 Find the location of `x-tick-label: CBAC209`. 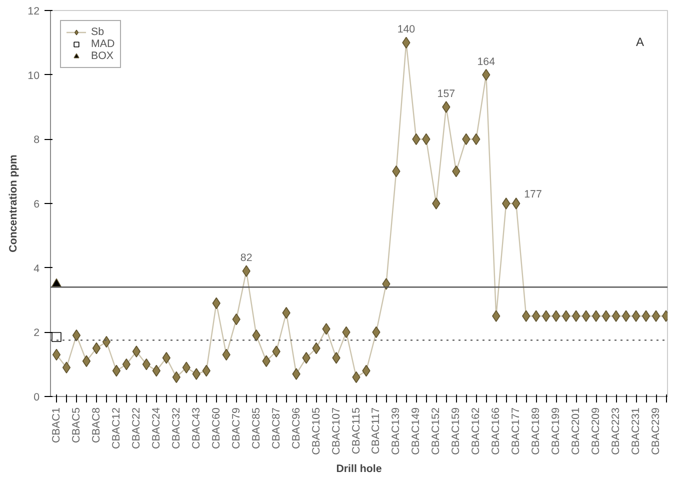

x-tick-label: CBAC209 is located at coordinates (596, 431).